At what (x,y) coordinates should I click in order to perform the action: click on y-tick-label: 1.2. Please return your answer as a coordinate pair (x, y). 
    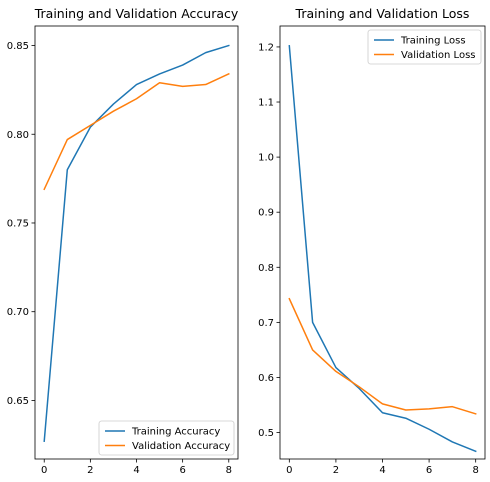
    Looking at the image, I should click on (266, 47).